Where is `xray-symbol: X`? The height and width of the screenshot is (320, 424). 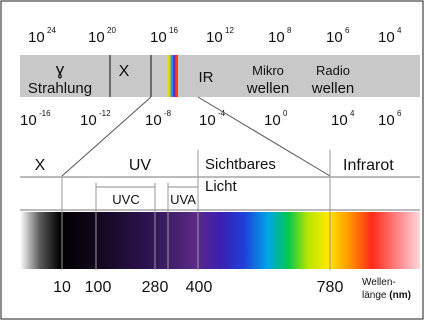 xray-symbol: X is located at coordinates (124, 71).